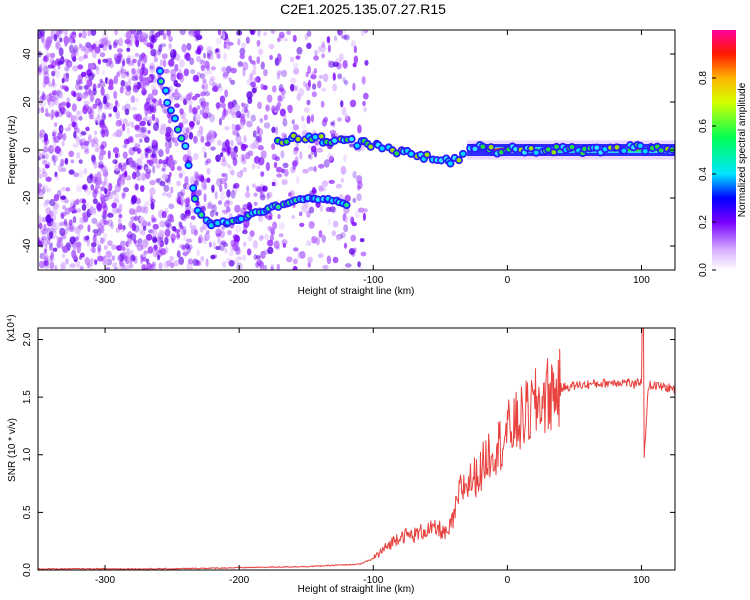  What do you see at coordinates (175, 118) in the screenshot?
I see `ridge-blob-core` at bounding box center [175, 118].